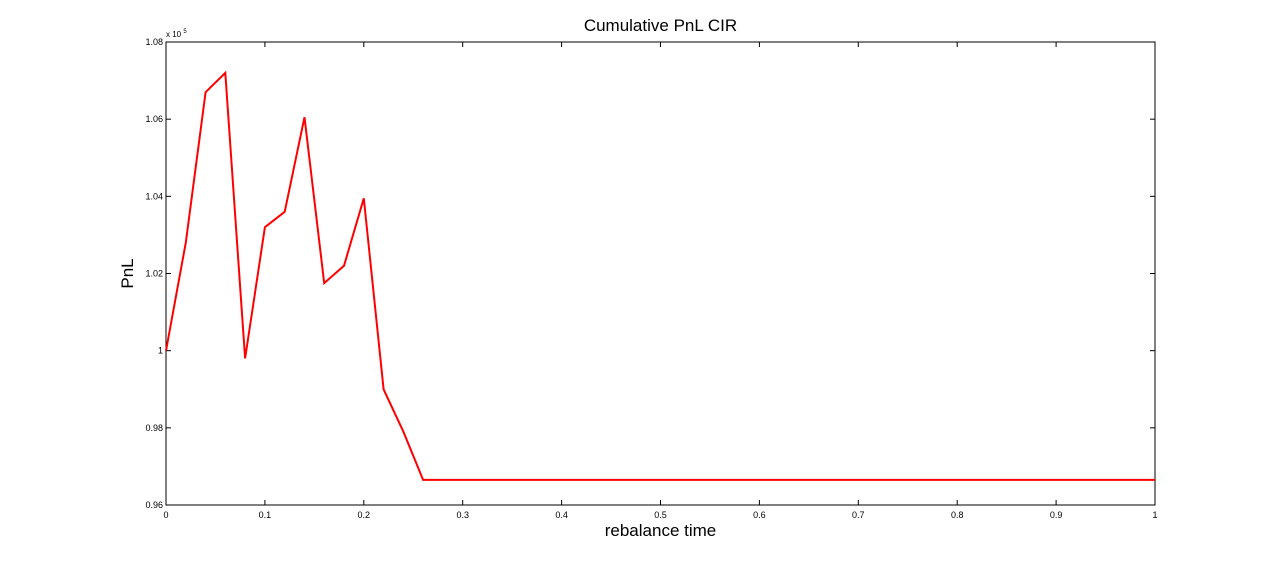 Image resolution: width=1277 pixels, height=567 pixels. Describe the element at coordinates (561, 515) in the screenshot. I see `x-tick-label: 0.4` at that location.